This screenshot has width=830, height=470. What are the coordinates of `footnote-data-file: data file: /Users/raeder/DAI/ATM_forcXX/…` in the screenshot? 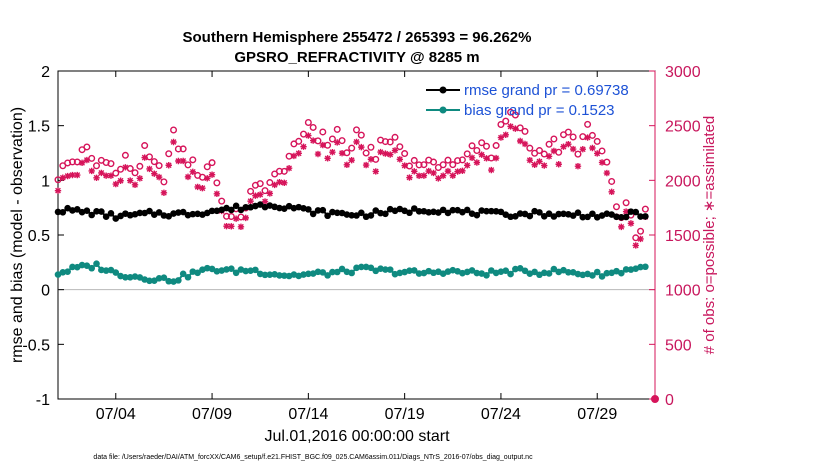 It's located at (313, 457).